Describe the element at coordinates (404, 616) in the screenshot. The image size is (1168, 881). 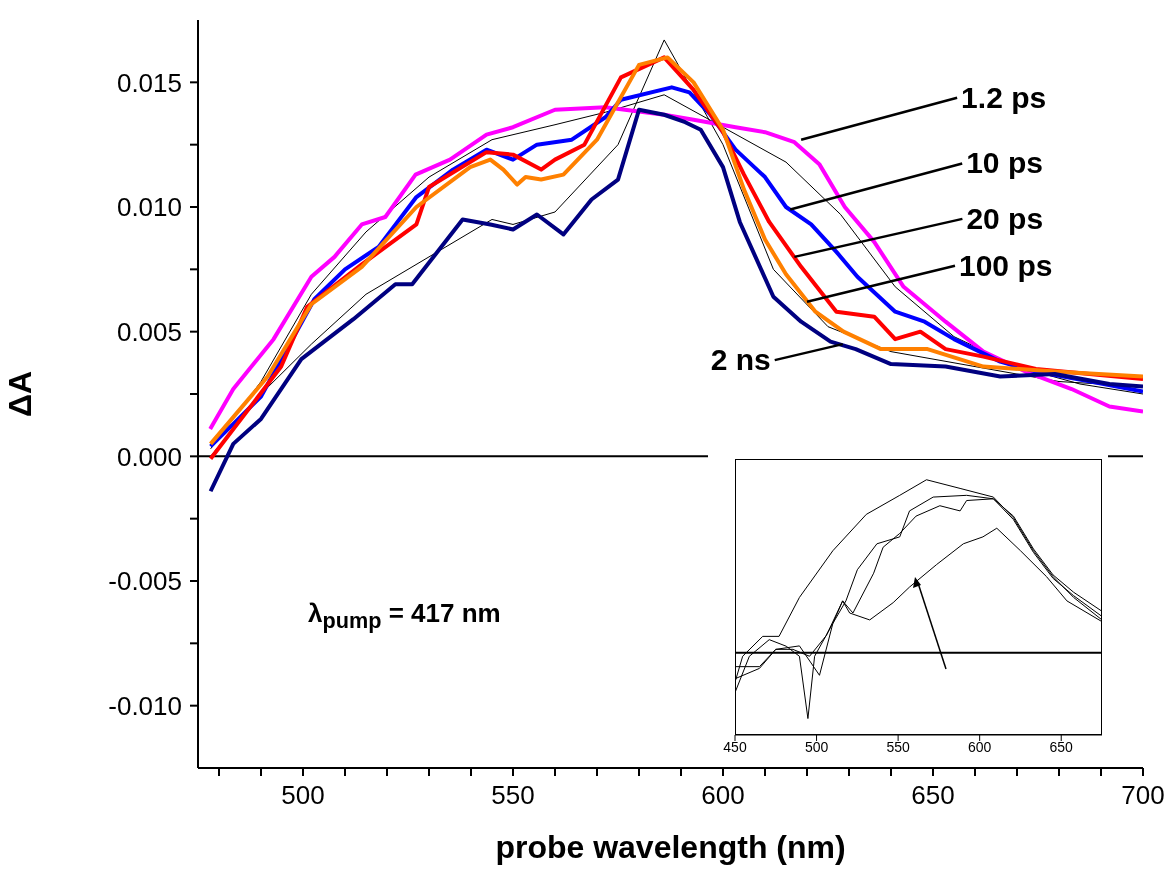
I see `annotation: λ$_{pump}$ = 417 nm` at that location.